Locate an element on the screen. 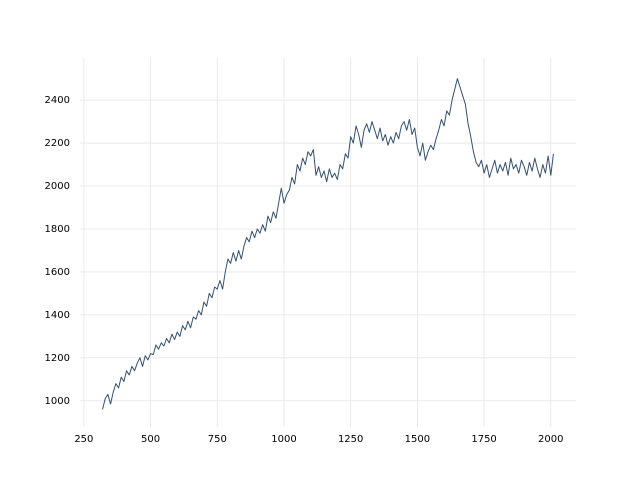 The image size is (640, 480). y-tick-label: 2400 is located at coordinates (57, 100).